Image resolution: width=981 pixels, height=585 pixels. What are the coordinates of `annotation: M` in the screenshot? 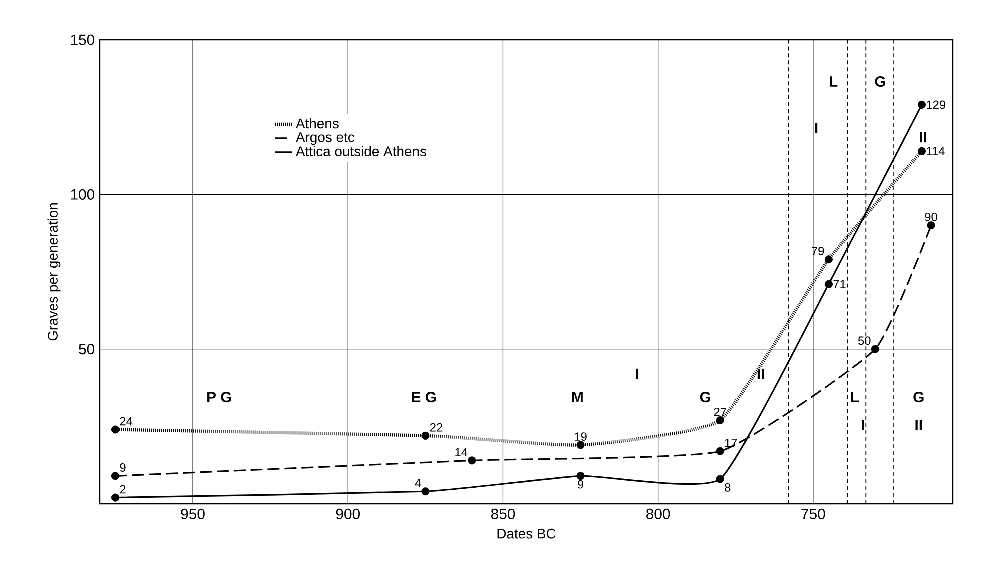 It's located at (577, 397).